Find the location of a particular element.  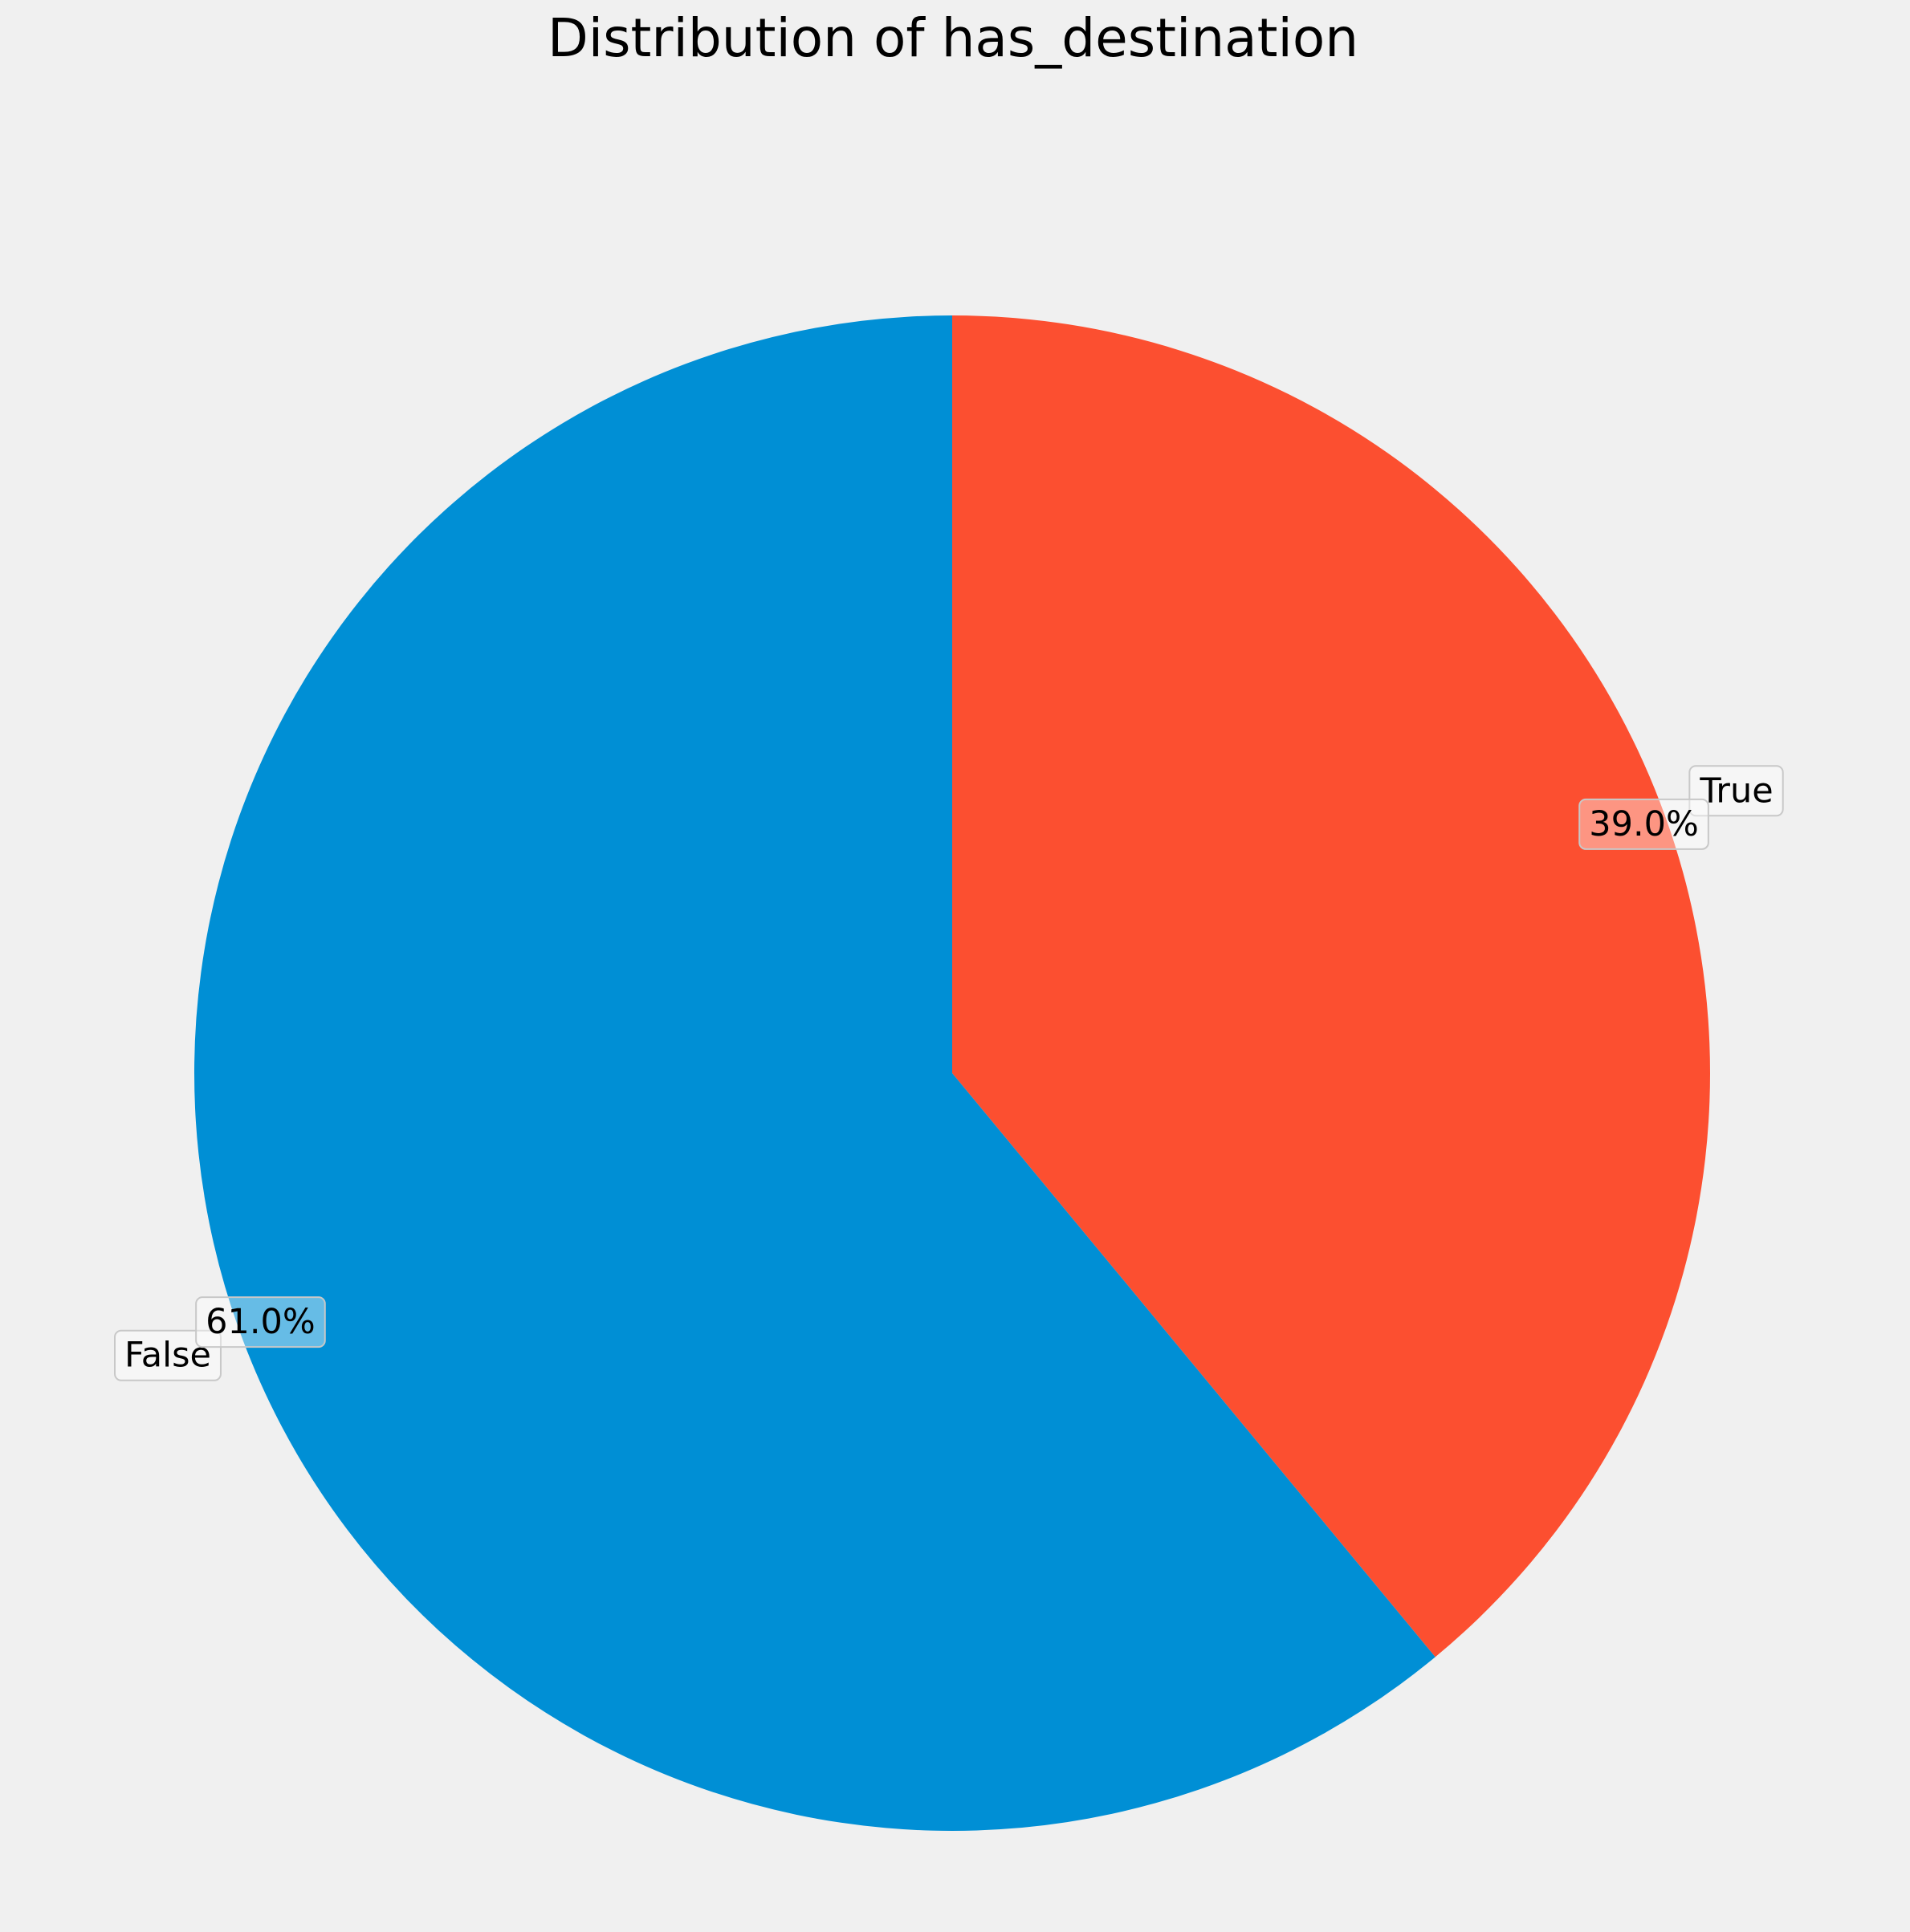

slice-label: True is located at coordinates (1736, 791).